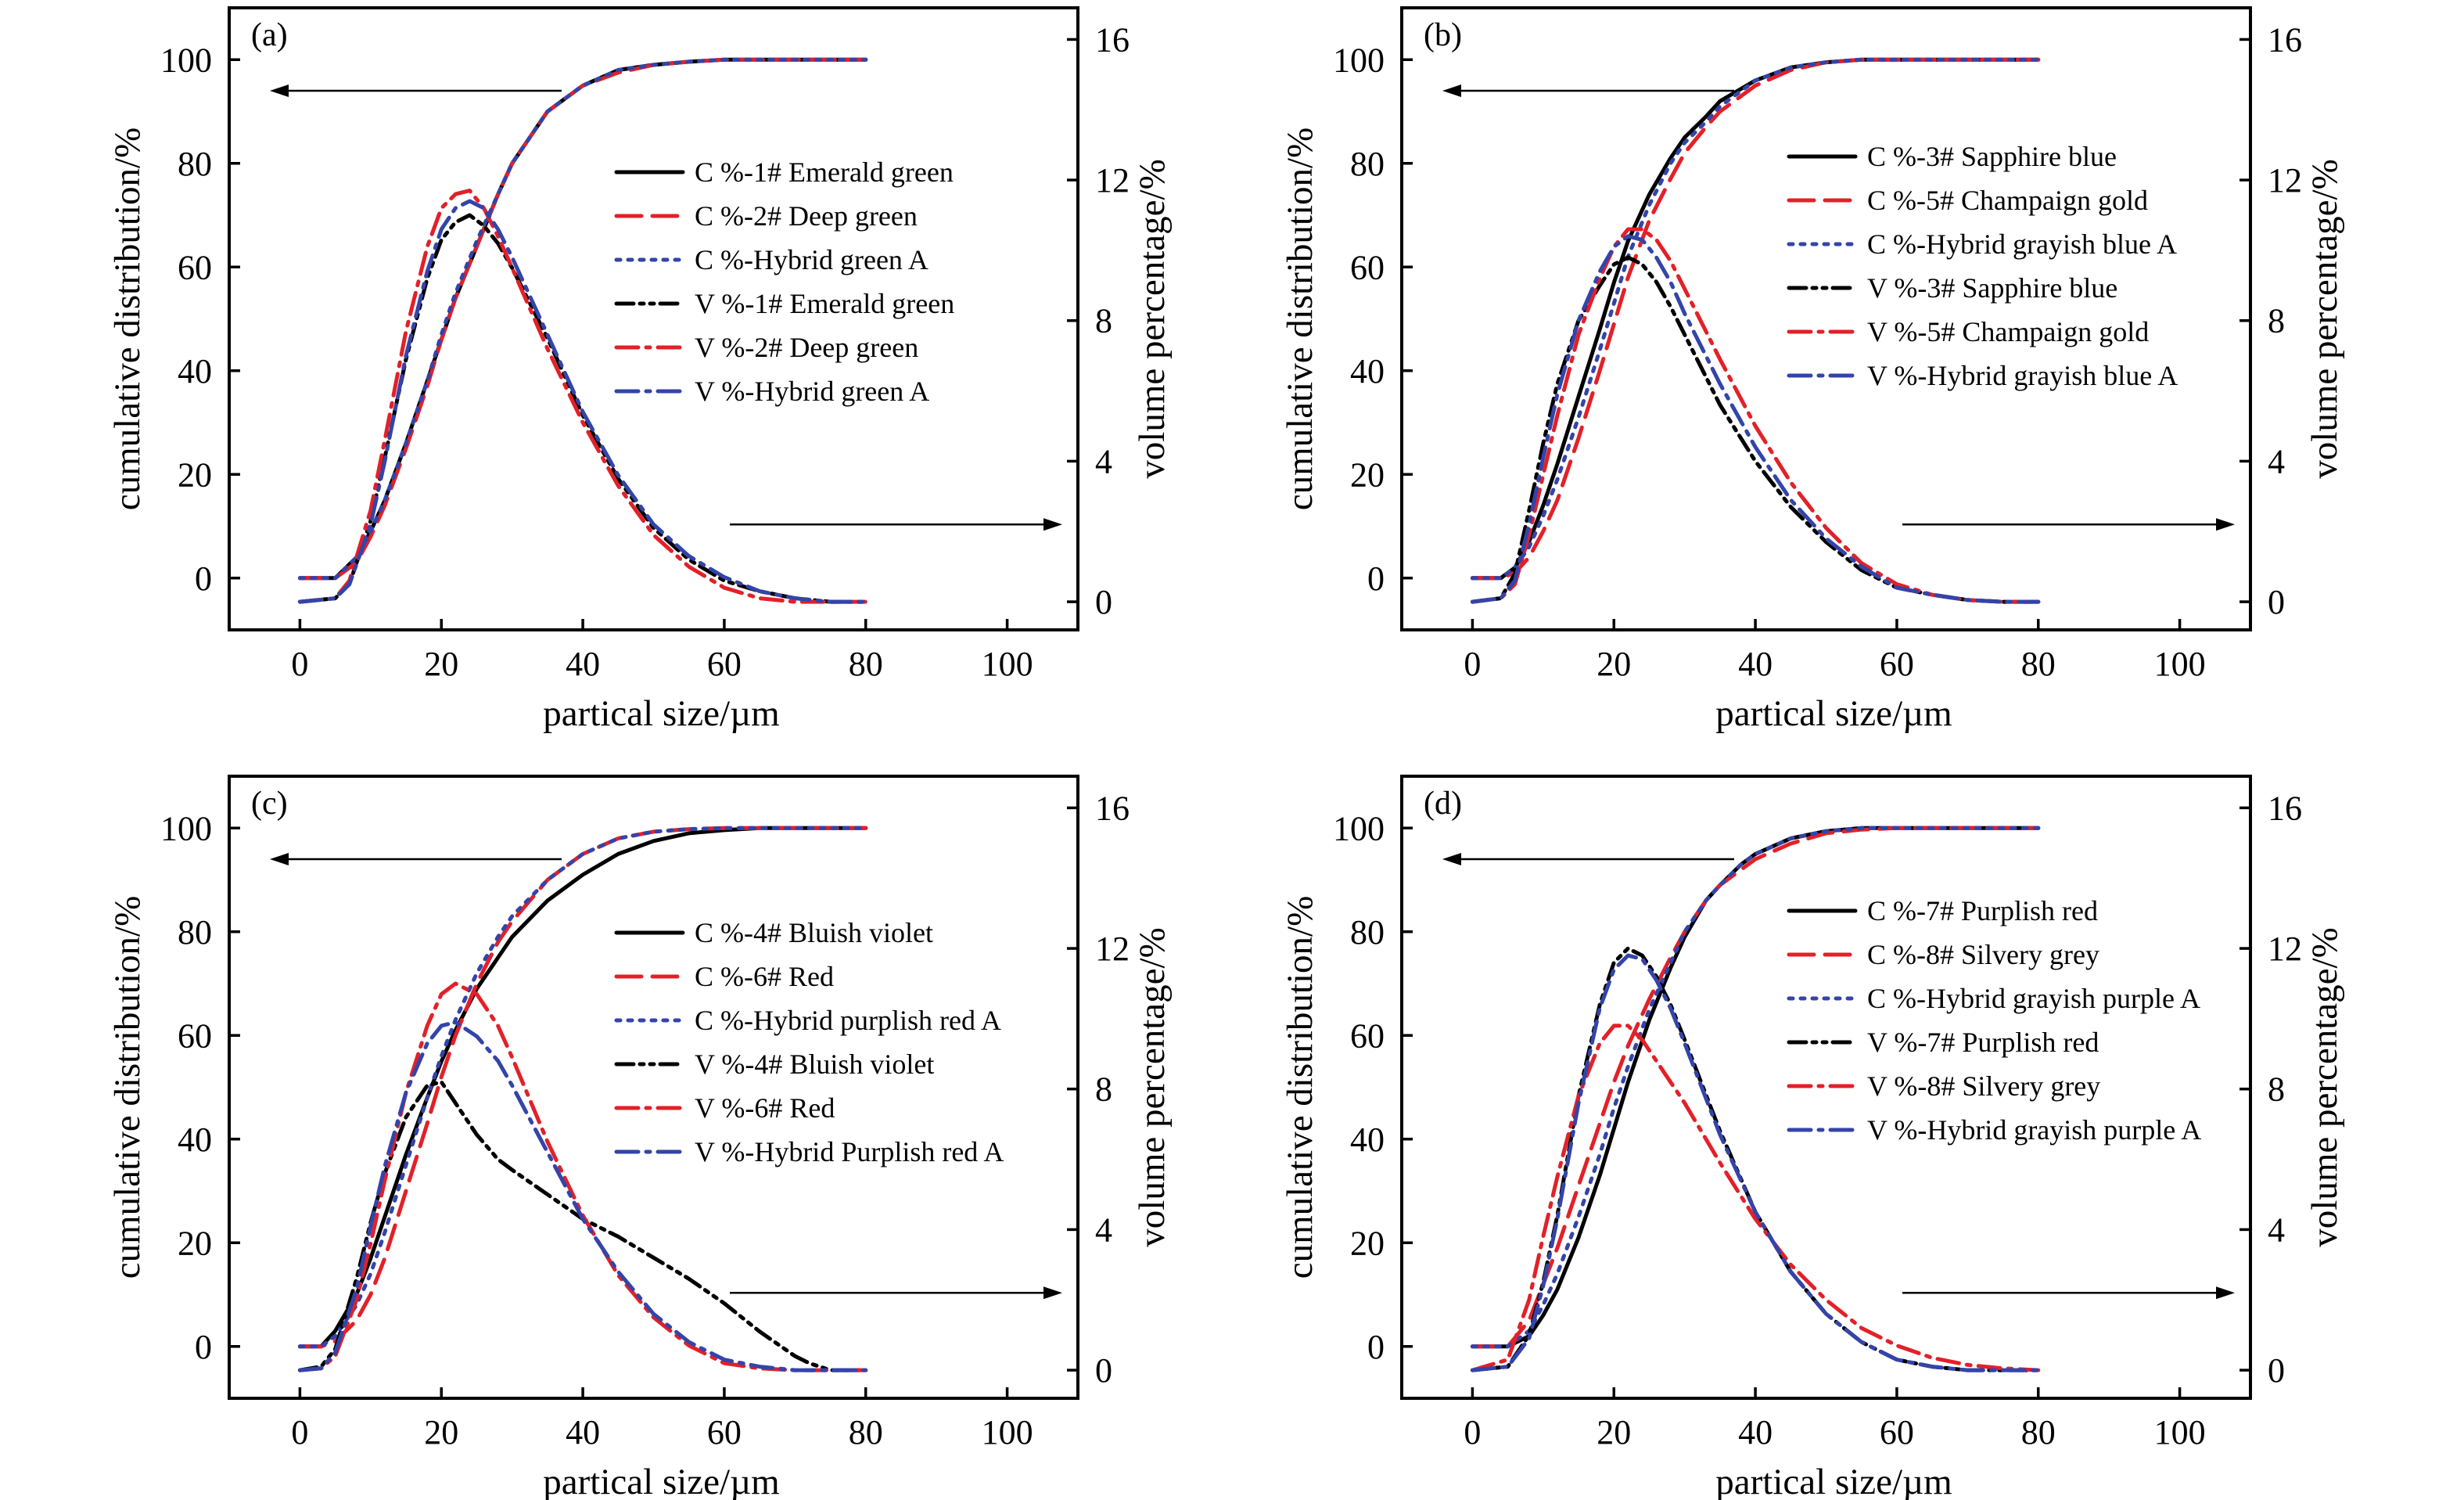 The height and width of the screenshot is (1500, 2464). Describe the element at coordinates (848, 1020) in the screenshot. I see `legend-label: C %-Hybrid purplish red A` at that location.